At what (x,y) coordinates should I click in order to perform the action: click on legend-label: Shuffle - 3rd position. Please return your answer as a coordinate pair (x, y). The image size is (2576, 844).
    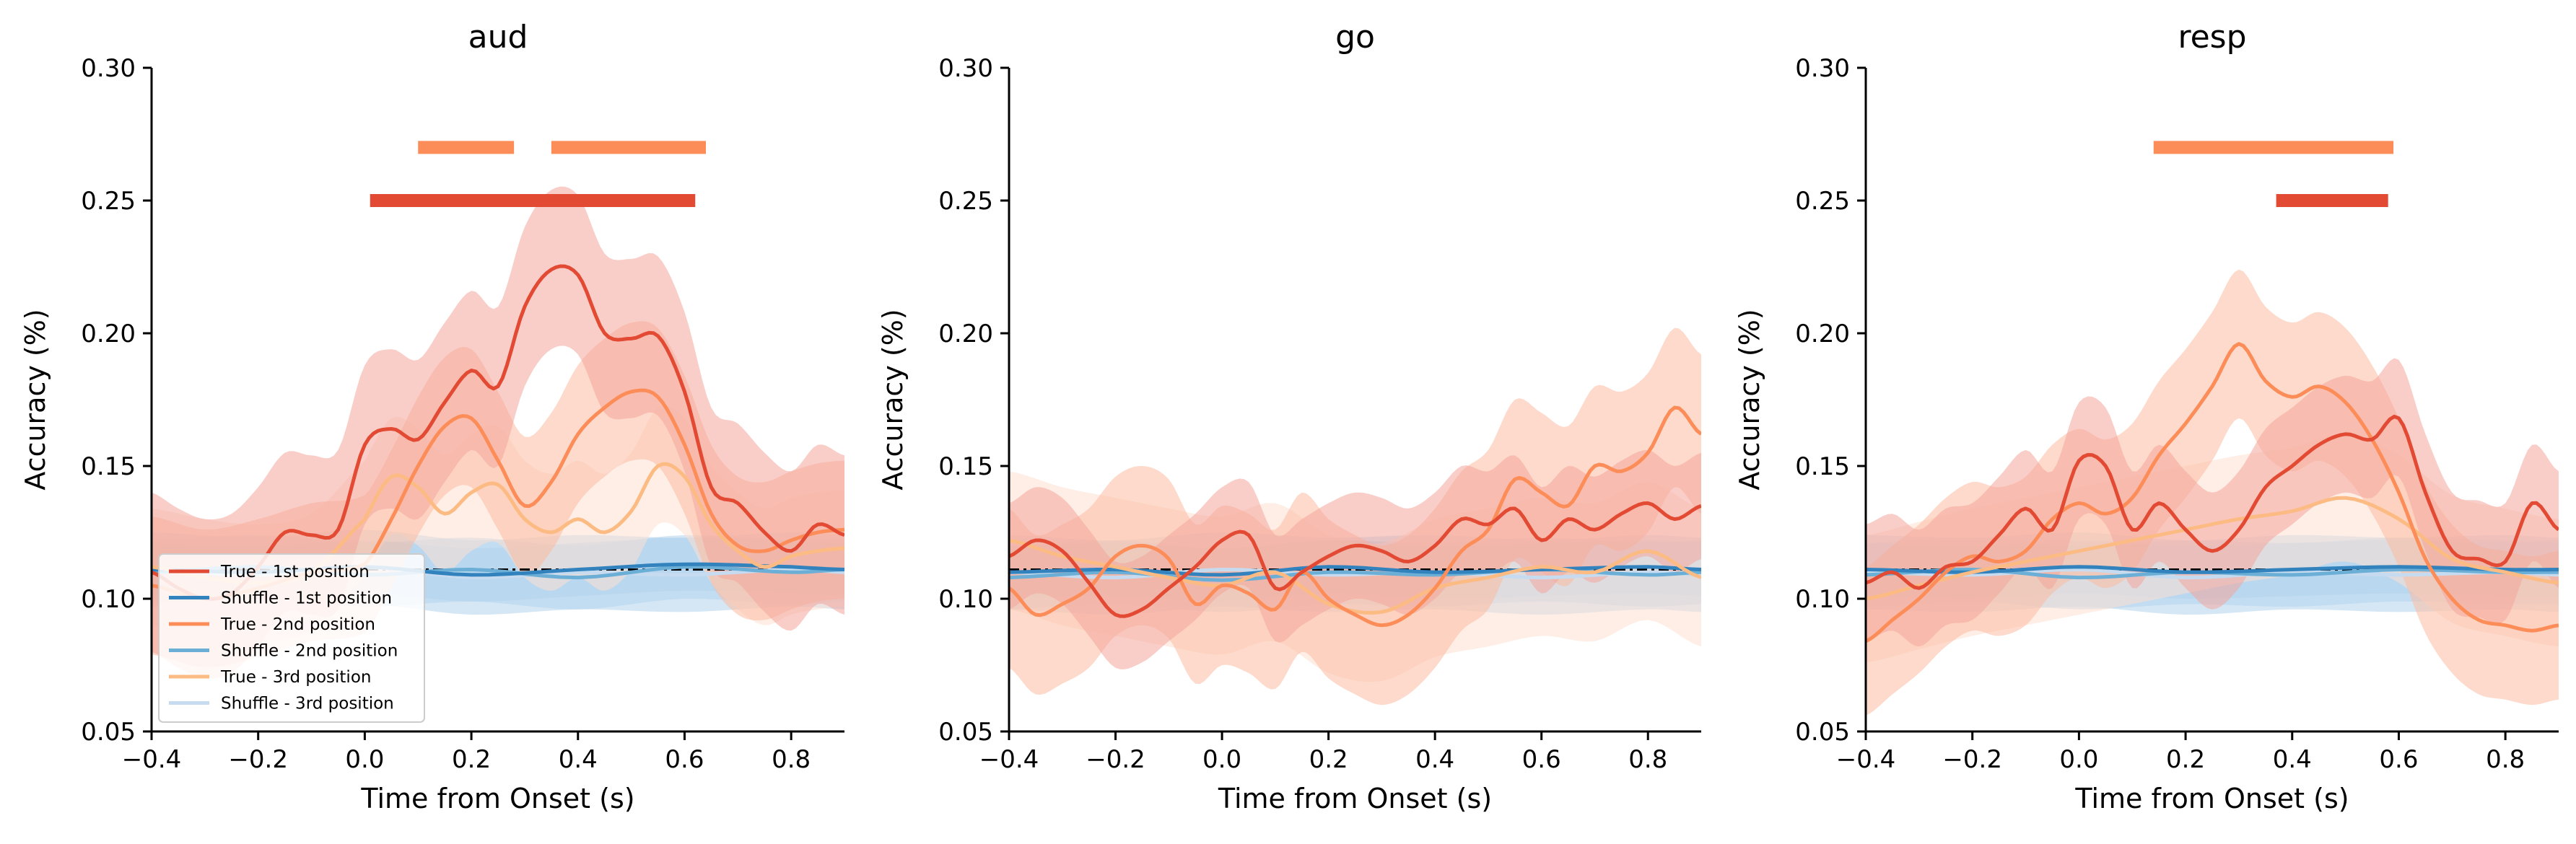
    Looking at the image, I should click on (307, 704).